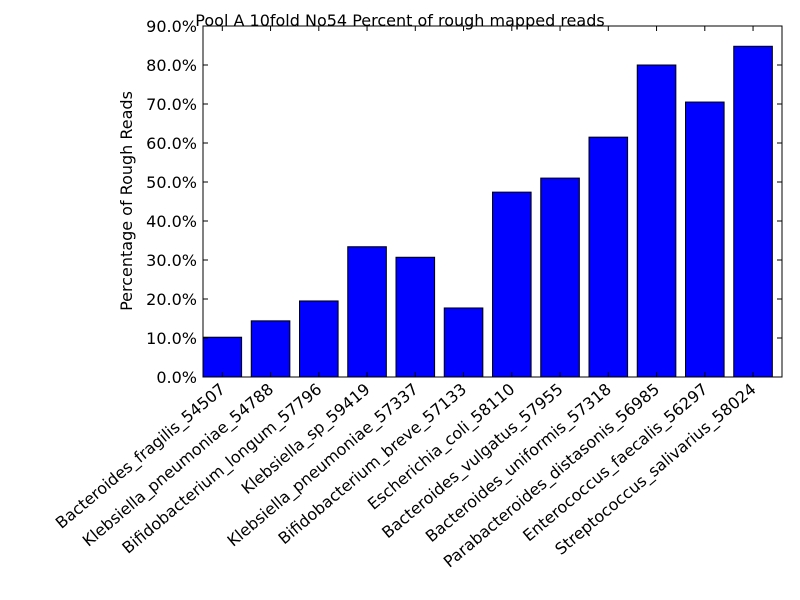 Image resolution: width=800 pixels, height=600 pixels. What do you see at coordinates (171, 182) in the screenshot?
I see `y-tick-label: 50.0%` at bounding box center [171, 182].